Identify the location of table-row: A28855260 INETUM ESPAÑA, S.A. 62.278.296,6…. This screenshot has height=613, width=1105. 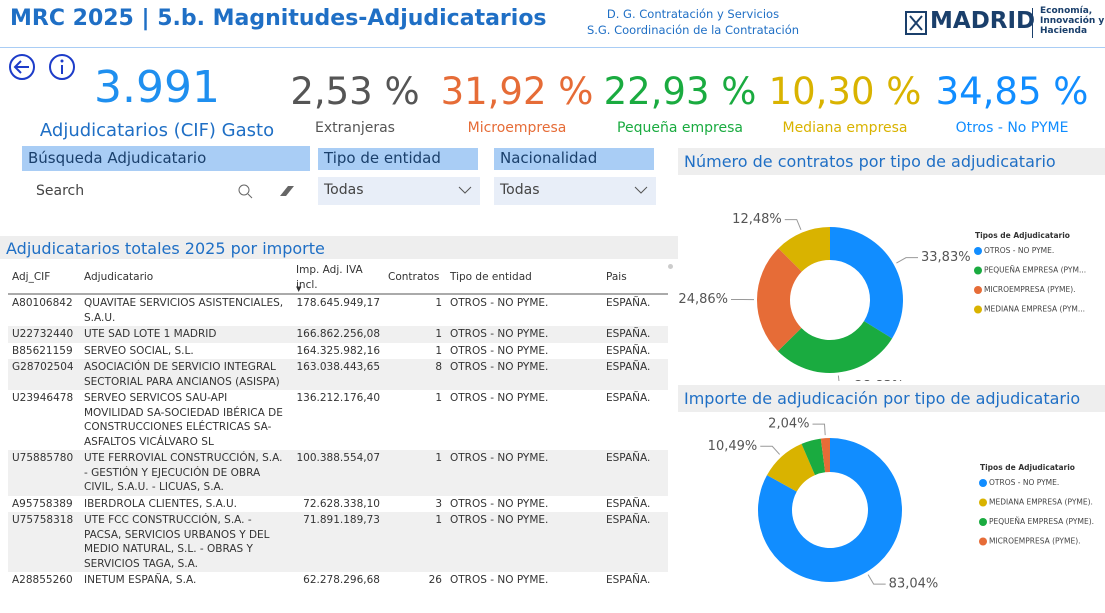
(338, 580).